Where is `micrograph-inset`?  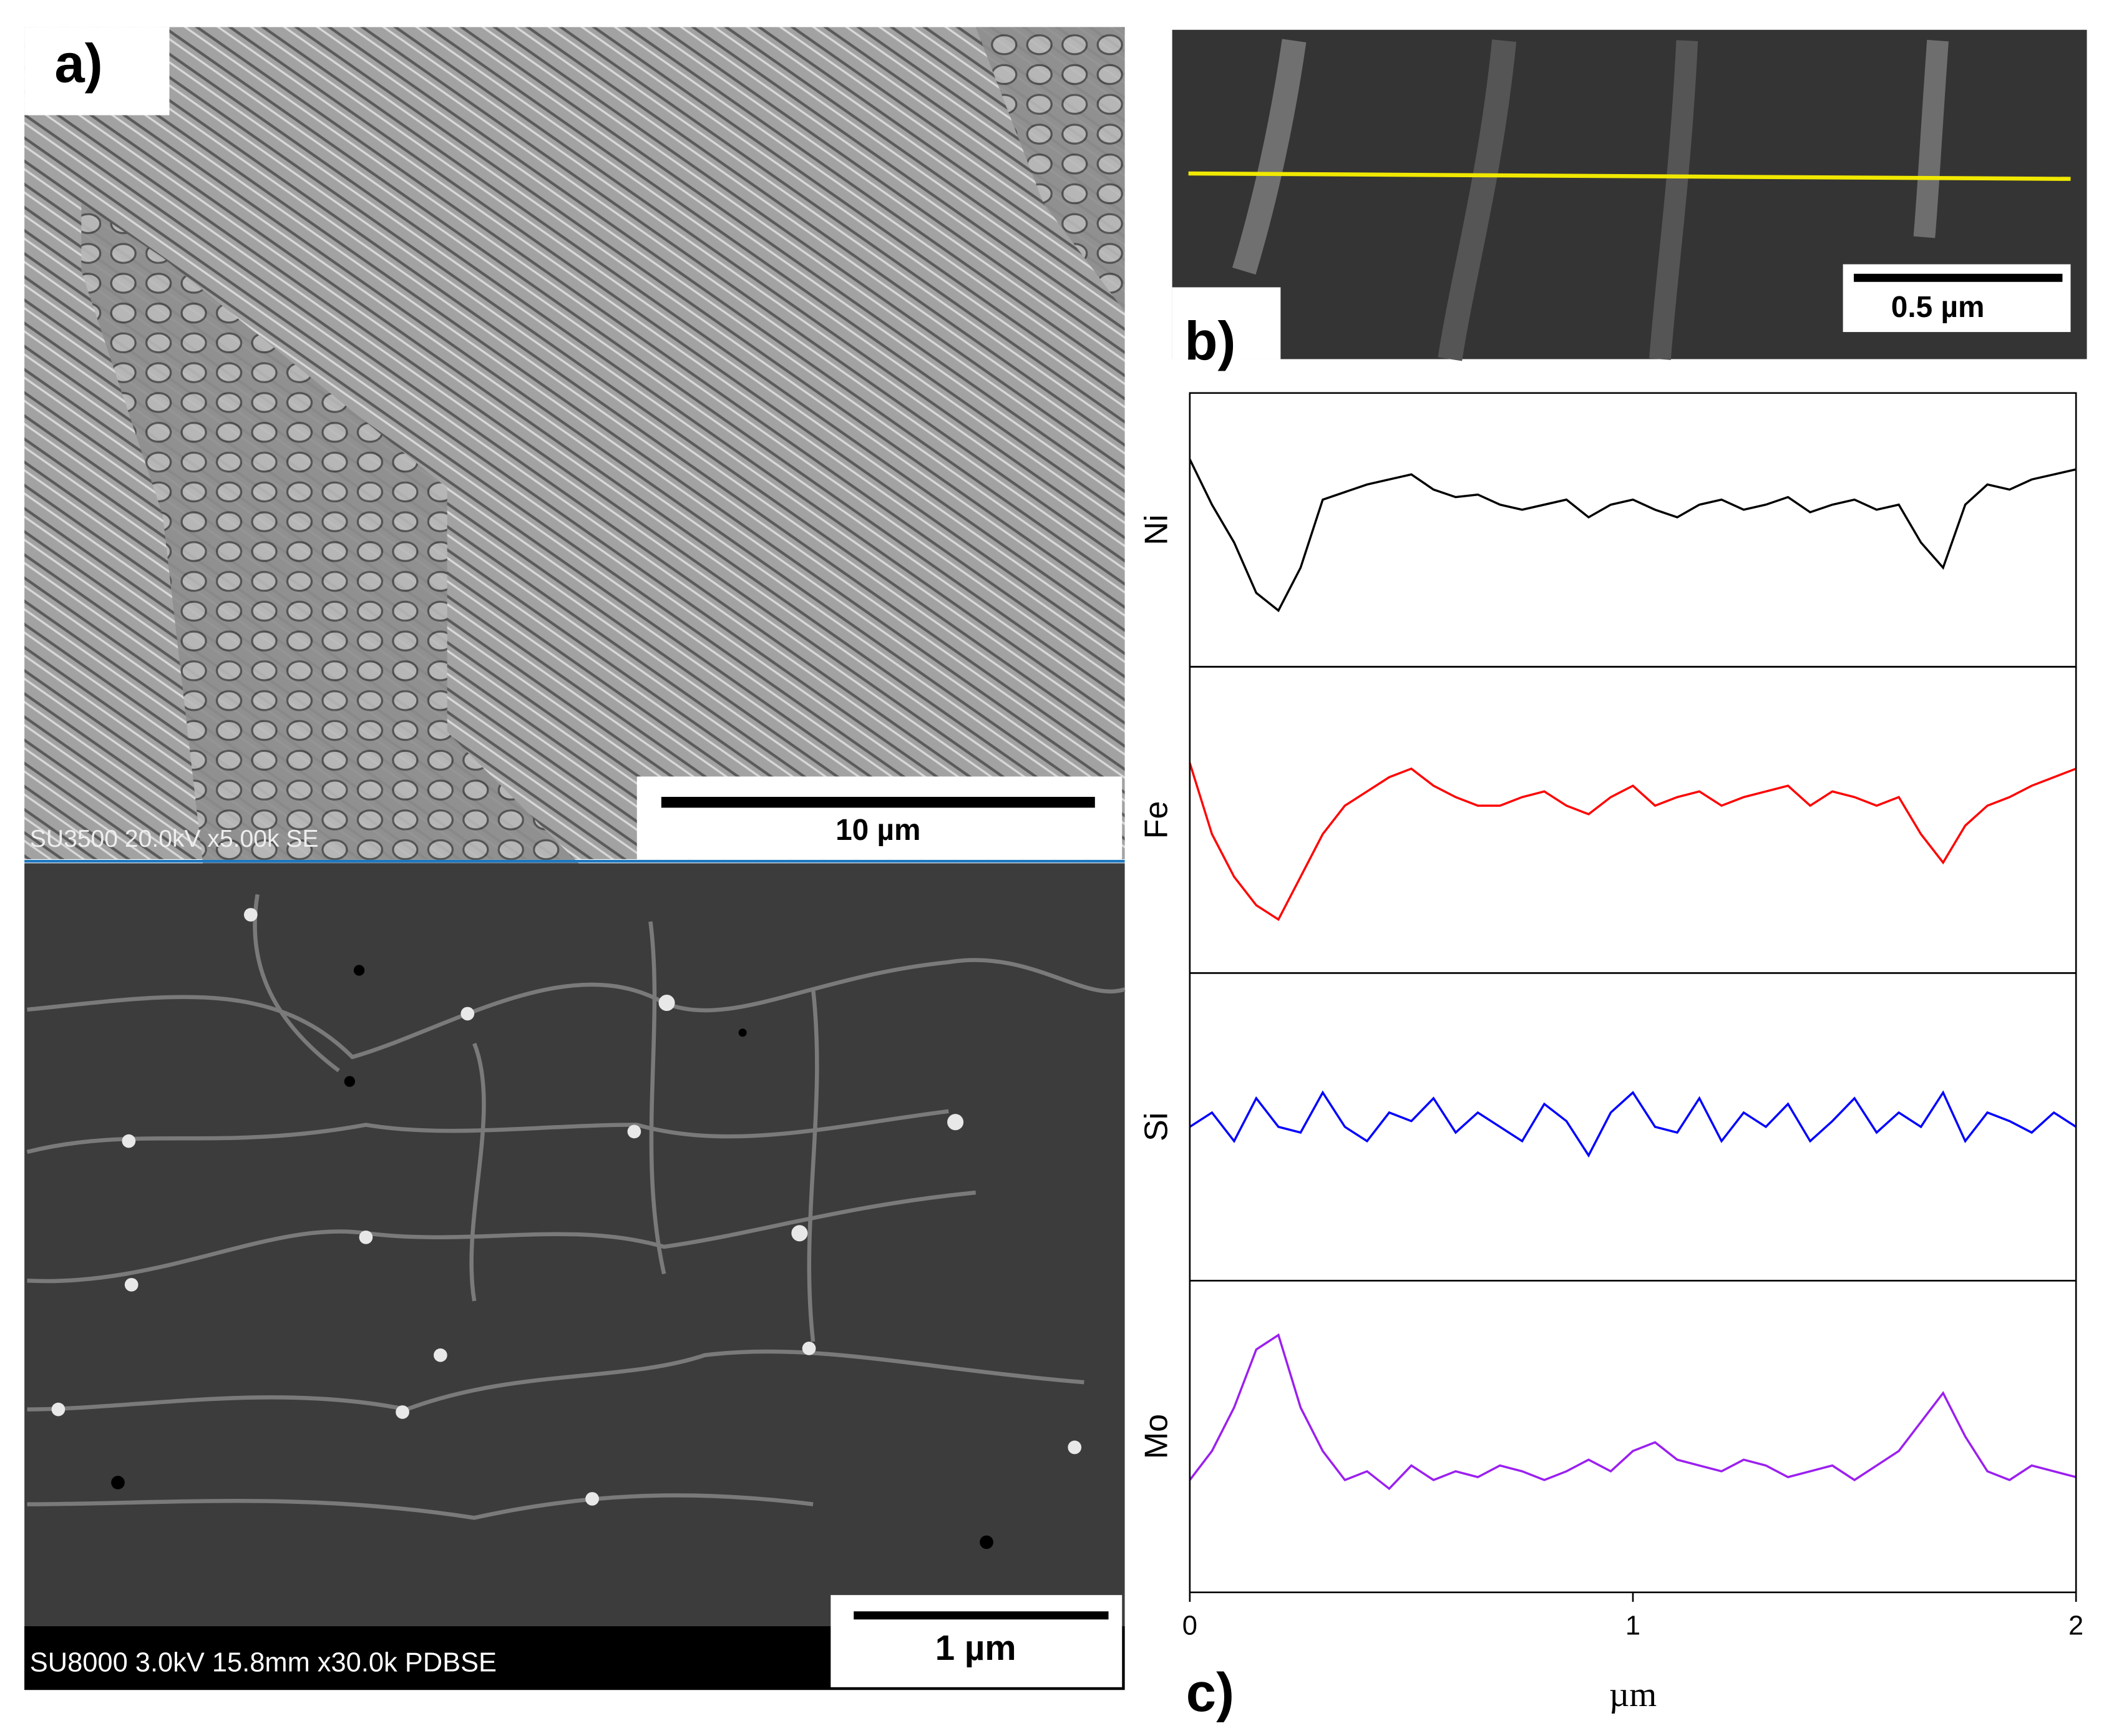
micrograph-inset is located at coordinates (1629, 195).